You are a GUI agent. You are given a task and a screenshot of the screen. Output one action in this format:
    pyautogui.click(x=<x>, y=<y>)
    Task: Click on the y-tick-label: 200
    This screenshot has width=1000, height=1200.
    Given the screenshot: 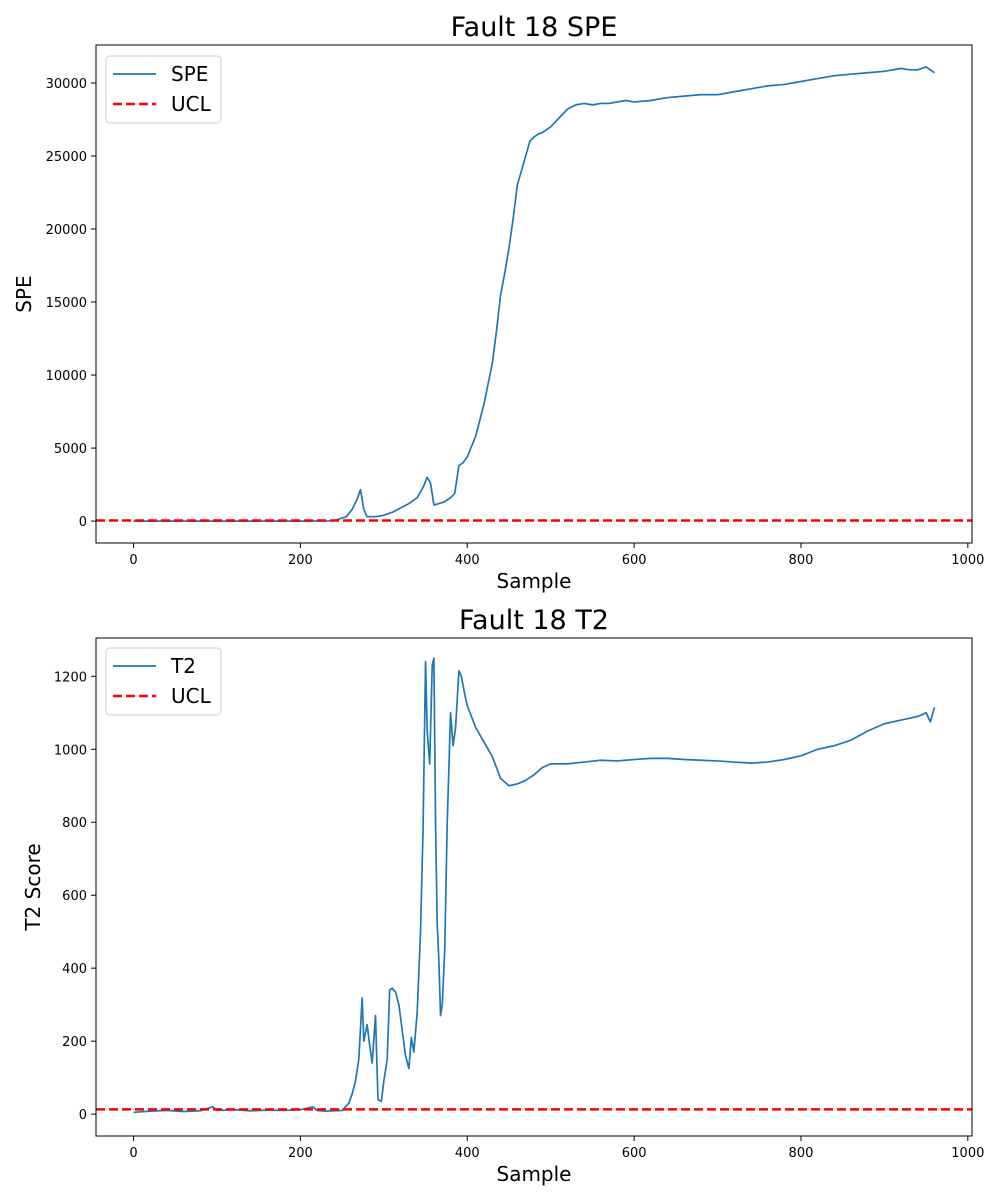 What is the action you would take?
    pyautogui.click(x=74, y=1042)
    